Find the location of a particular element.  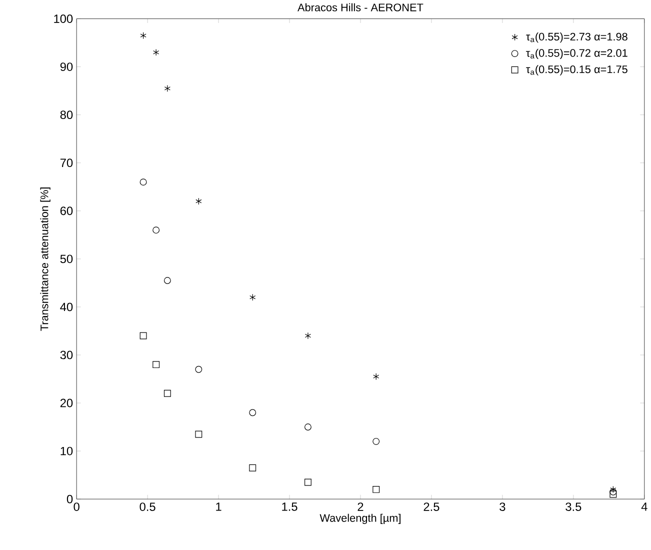

y-tick-label: 10 is located at coordinates (66, 451).